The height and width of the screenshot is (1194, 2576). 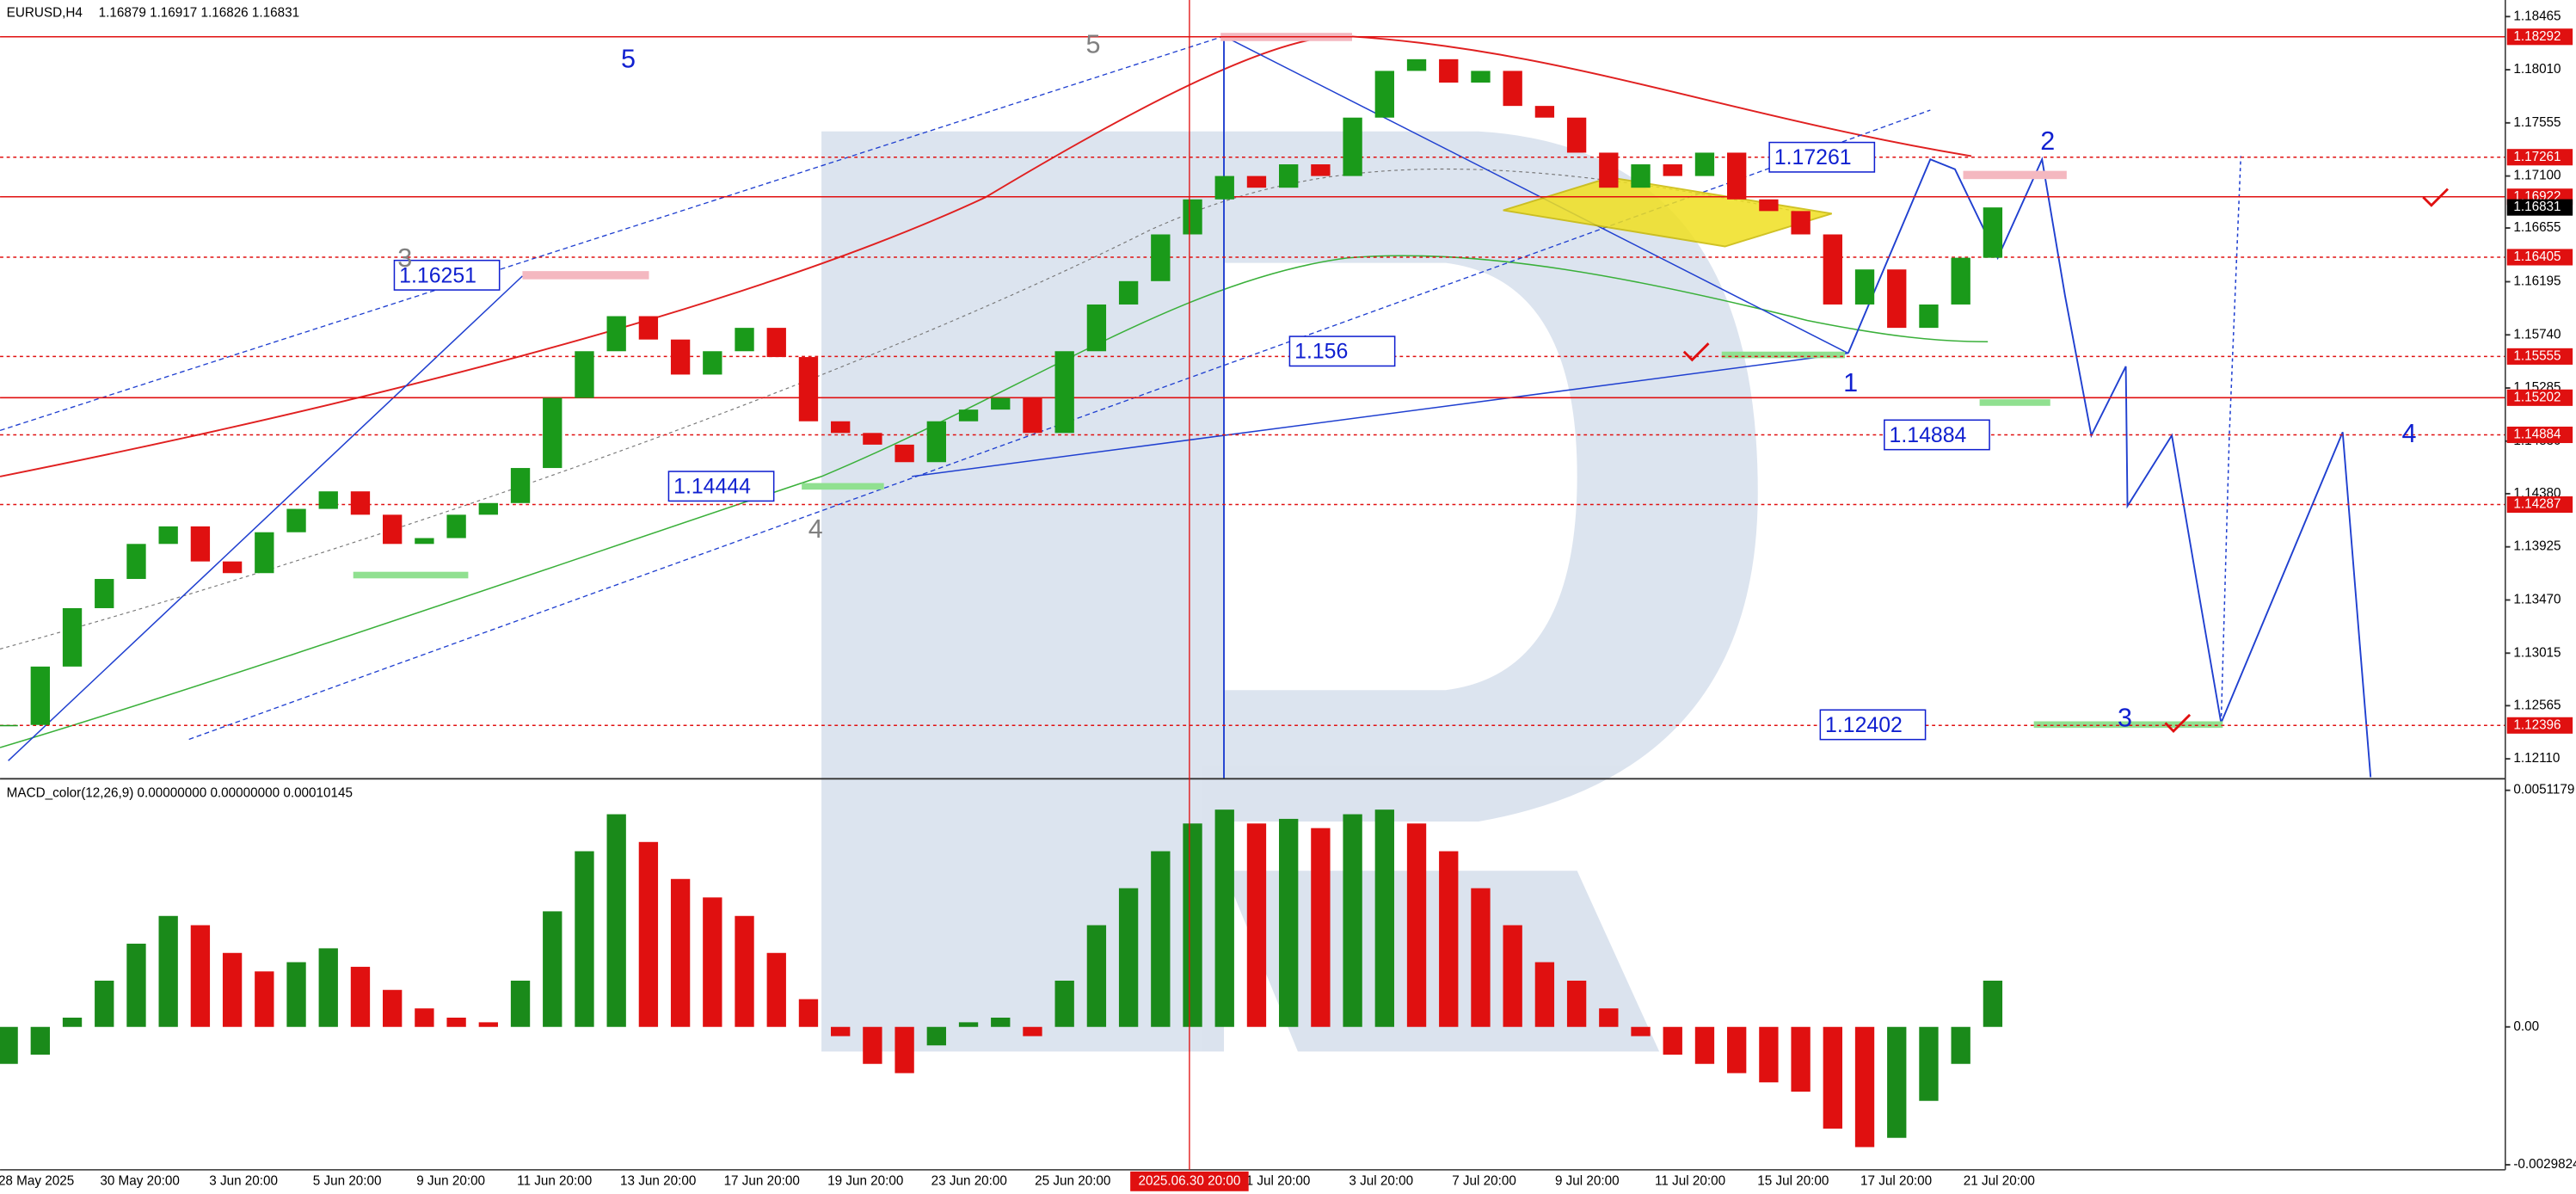 What do you see at coordinates (2537, 256) in the screenshot?
I see `level-label: 1.16405` at bounding box center [2537, 256].